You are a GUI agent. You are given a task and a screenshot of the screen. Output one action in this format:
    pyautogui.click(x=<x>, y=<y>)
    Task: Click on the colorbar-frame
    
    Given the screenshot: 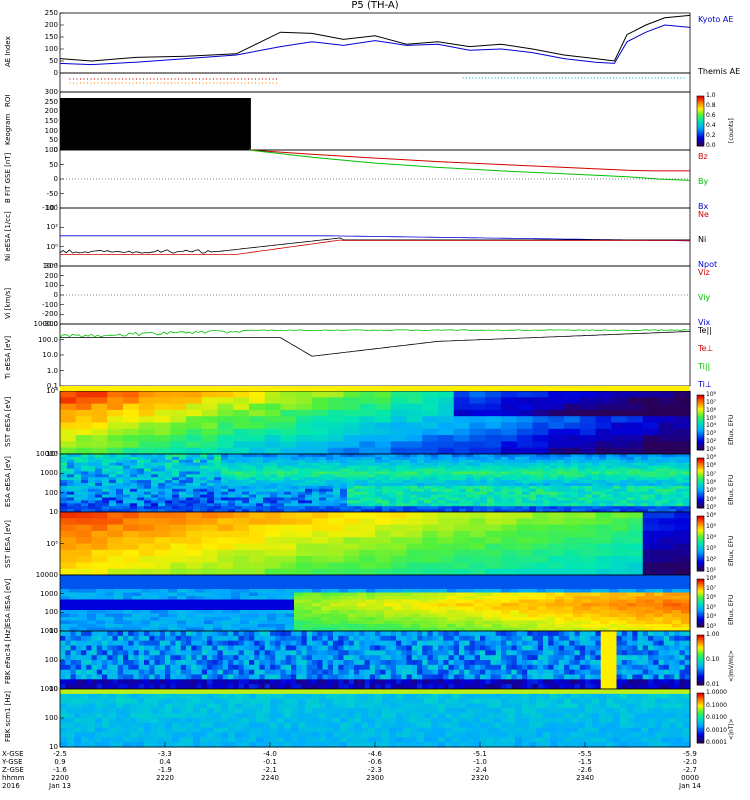 What is the action you would take?
    pyautogui.click(x=700, y=121)
    